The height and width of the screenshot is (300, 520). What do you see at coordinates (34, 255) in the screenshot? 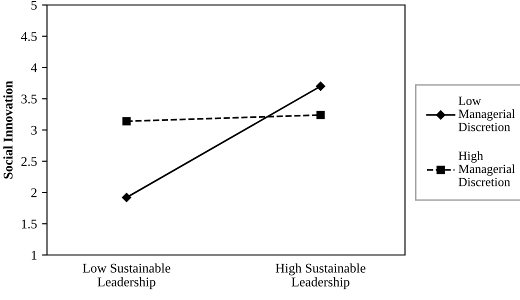
I see `y-tick-label: 1` at bounding box center [34, 255].